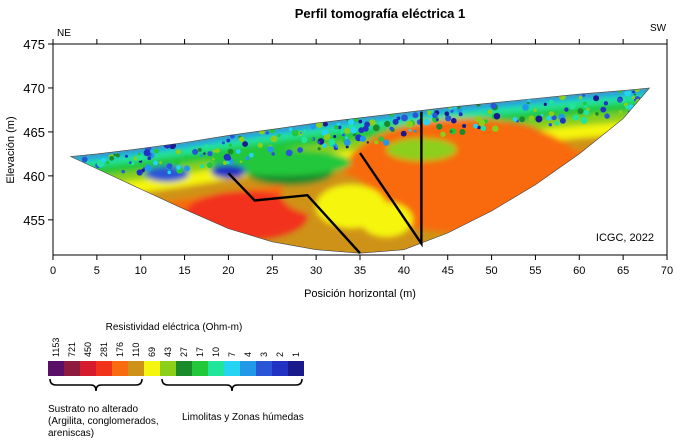 The height and width of the screenshot is (440, 690). I want to click on x-tick-label: 10, so click(141, 271).